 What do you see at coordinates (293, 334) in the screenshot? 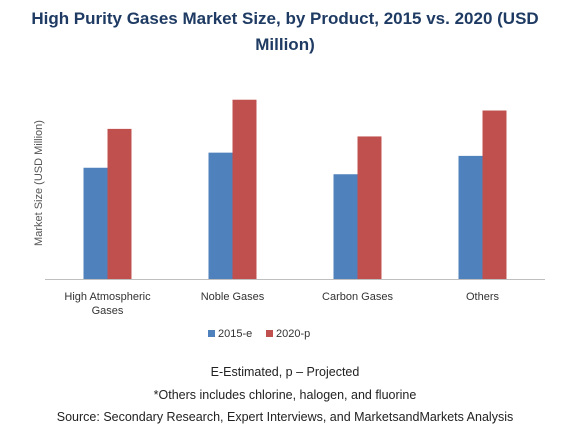
I see `legend-label-2020-p: 2020-p` at bounding box center [293, 334].